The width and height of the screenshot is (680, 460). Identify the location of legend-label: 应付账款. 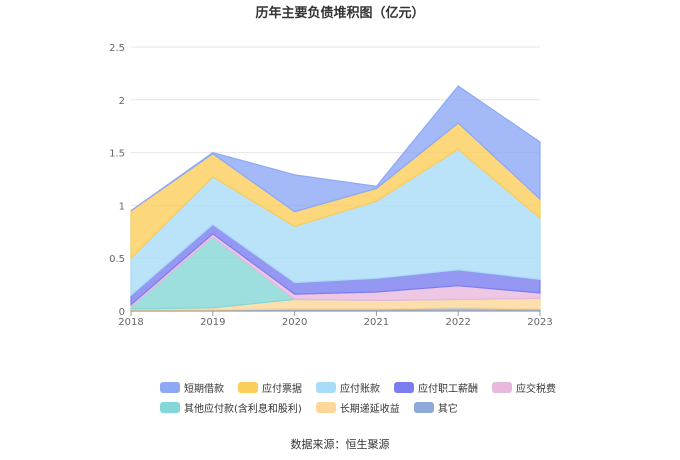
(360, 389).